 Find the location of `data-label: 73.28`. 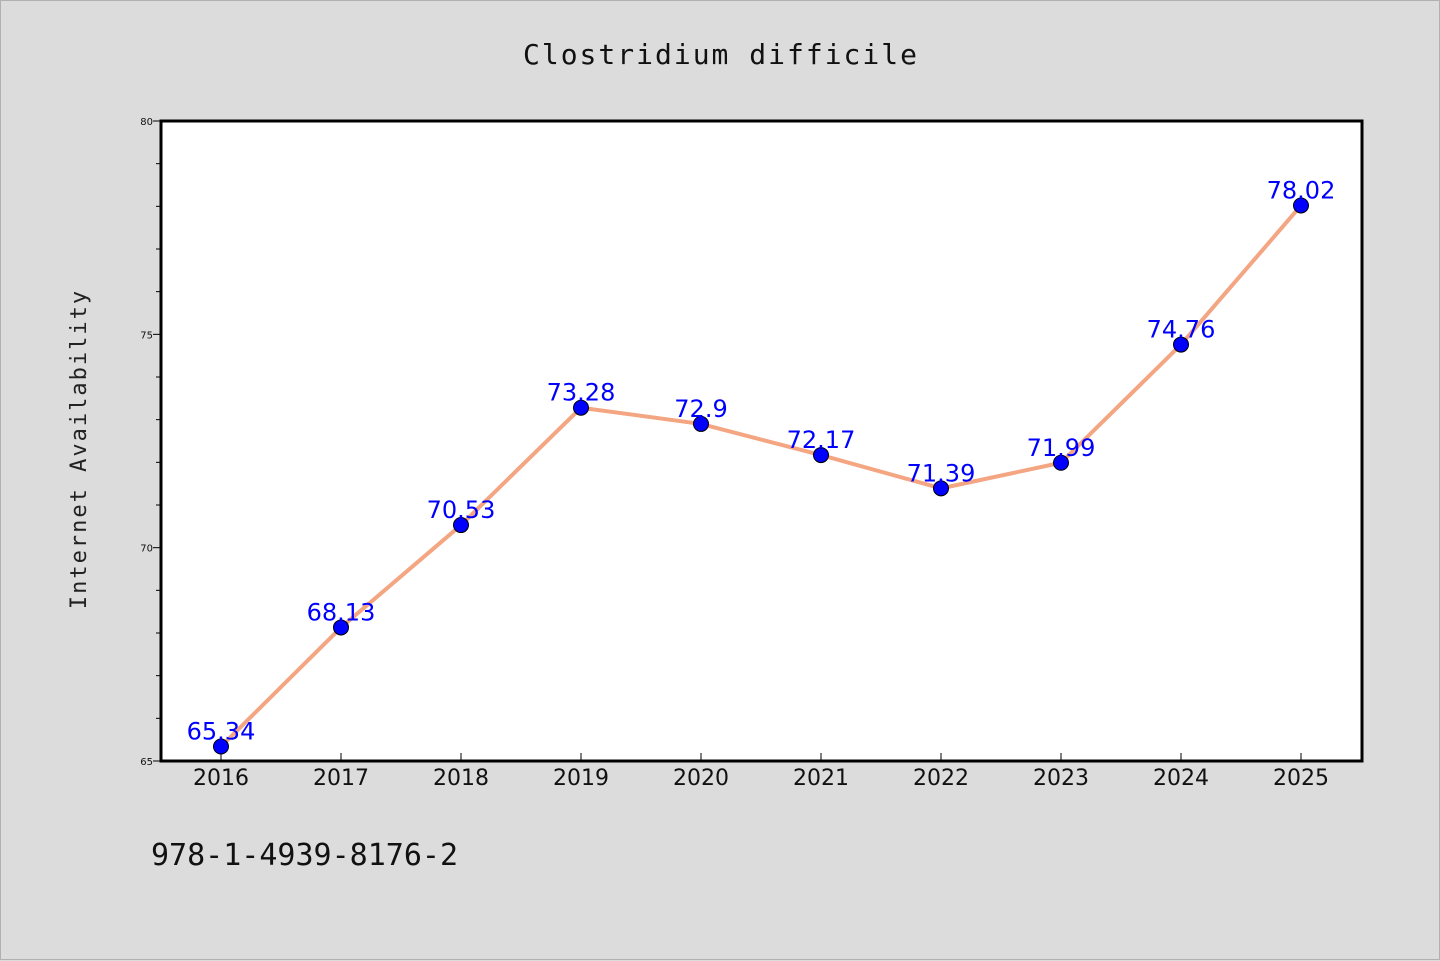

data-label: 73.28 is located at coordinates (581, 393).